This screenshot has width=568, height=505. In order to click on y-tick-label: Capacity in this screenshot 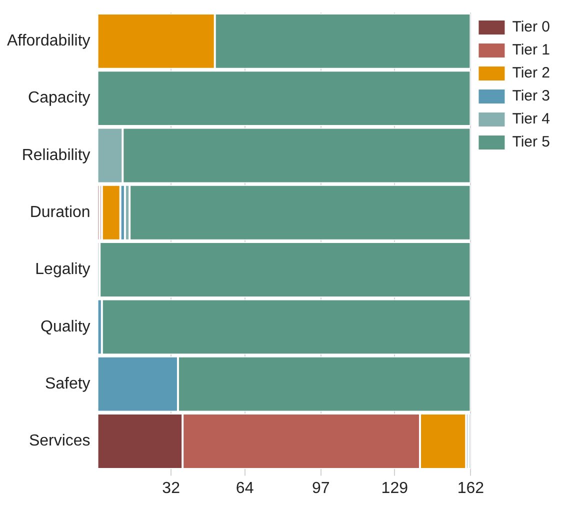, I will do `click(59, 98)`.